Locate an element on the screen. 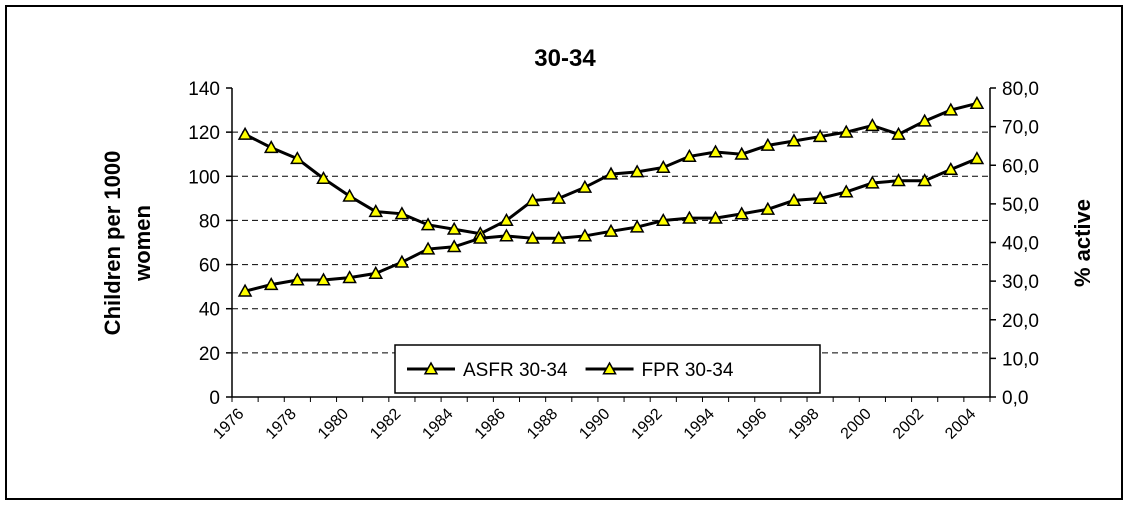 The height and width of the screenshot is (506, 1130). chart-title: 30-34 is located at coordinates (565, 58).